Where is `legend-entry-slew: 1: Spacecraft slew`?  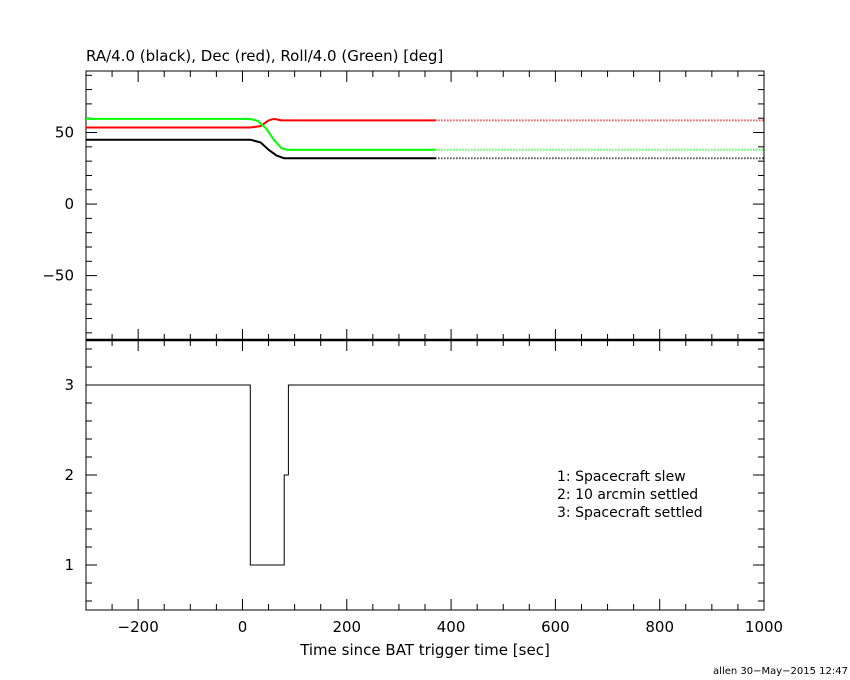
legend-entry-slew: 1: Spacecraft slew is located at coordinates (621, 477).